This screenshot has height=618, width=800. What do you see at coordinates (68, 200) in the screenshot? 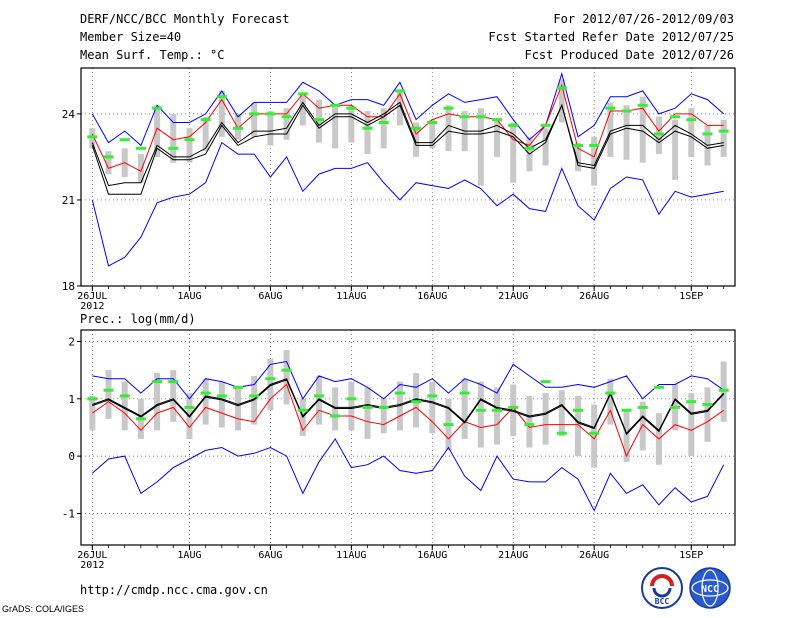
I see `temp-y-tick-label: 21` at bounding box center [68, 200].